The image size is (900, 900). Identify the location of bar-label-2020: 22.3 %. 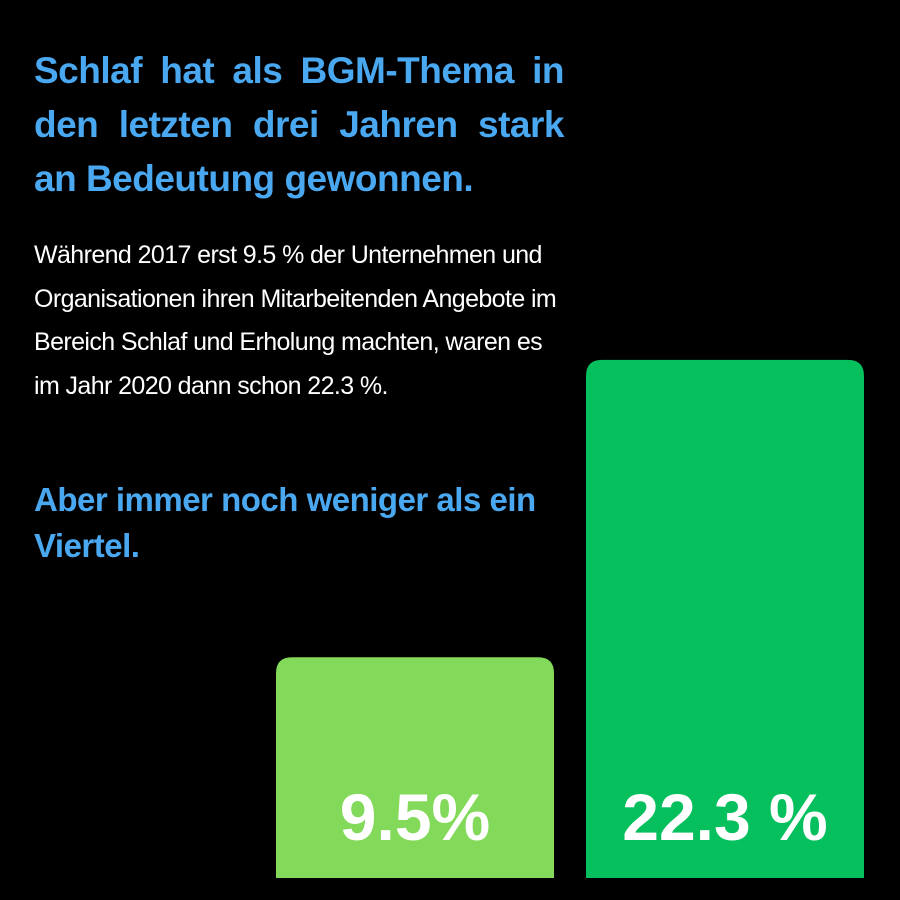
(724, 817).